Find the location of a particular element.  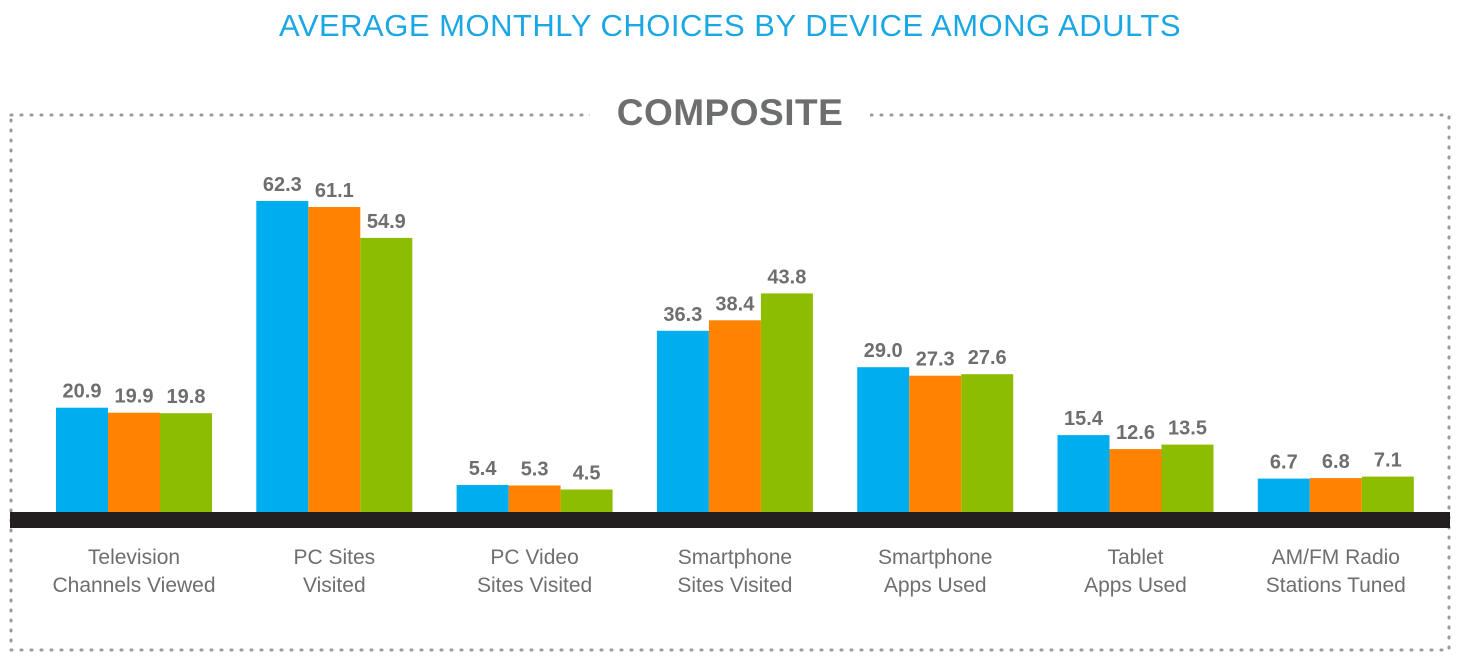

value-label-5-2: 13.5 is located at coordinates (1187, 429).